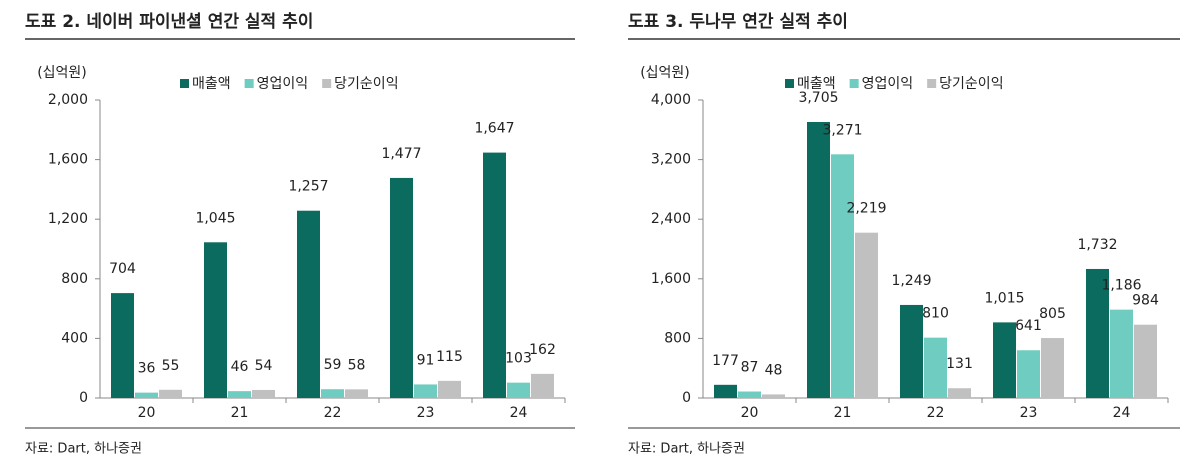  What do you see at coordinates (169, 22) in the screenshot?
I see `chart-title: 도표 2. 네이버 파이낸셜 연간 실적 추이` at bounding box center [169, 22].